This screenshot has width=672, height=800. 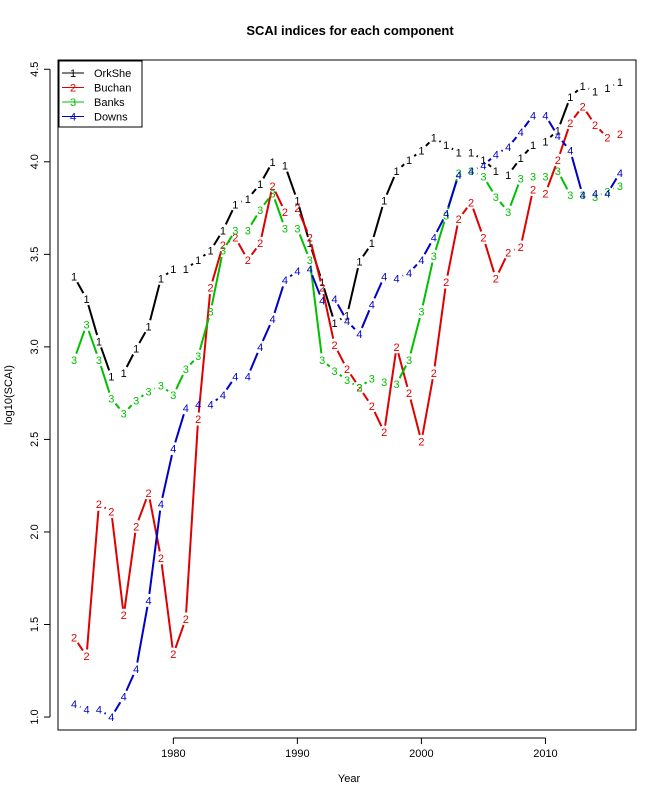 I want to click on y-axis: 1.0 1.5 2.0 2.5 3.0 3.5 4.0 4.5, so click(x=40, y=393).